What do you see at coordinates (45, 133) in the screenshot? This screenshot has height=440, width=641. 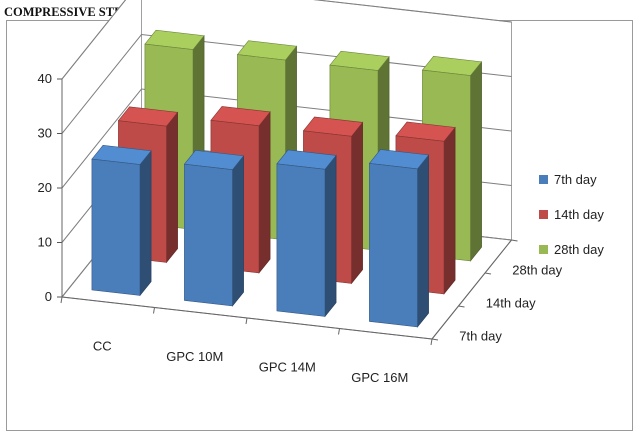 I see `y-tick-label: 30` at bounding box center [45, 133].